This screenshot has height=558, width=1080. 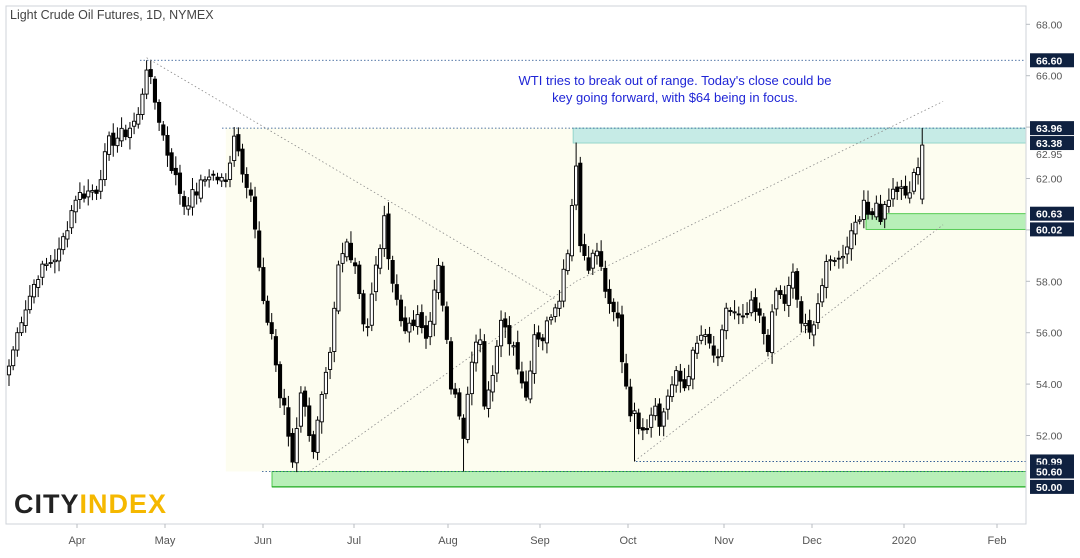 I want to click on price-tag-label: 50.60, so click(x=1049, y=472).